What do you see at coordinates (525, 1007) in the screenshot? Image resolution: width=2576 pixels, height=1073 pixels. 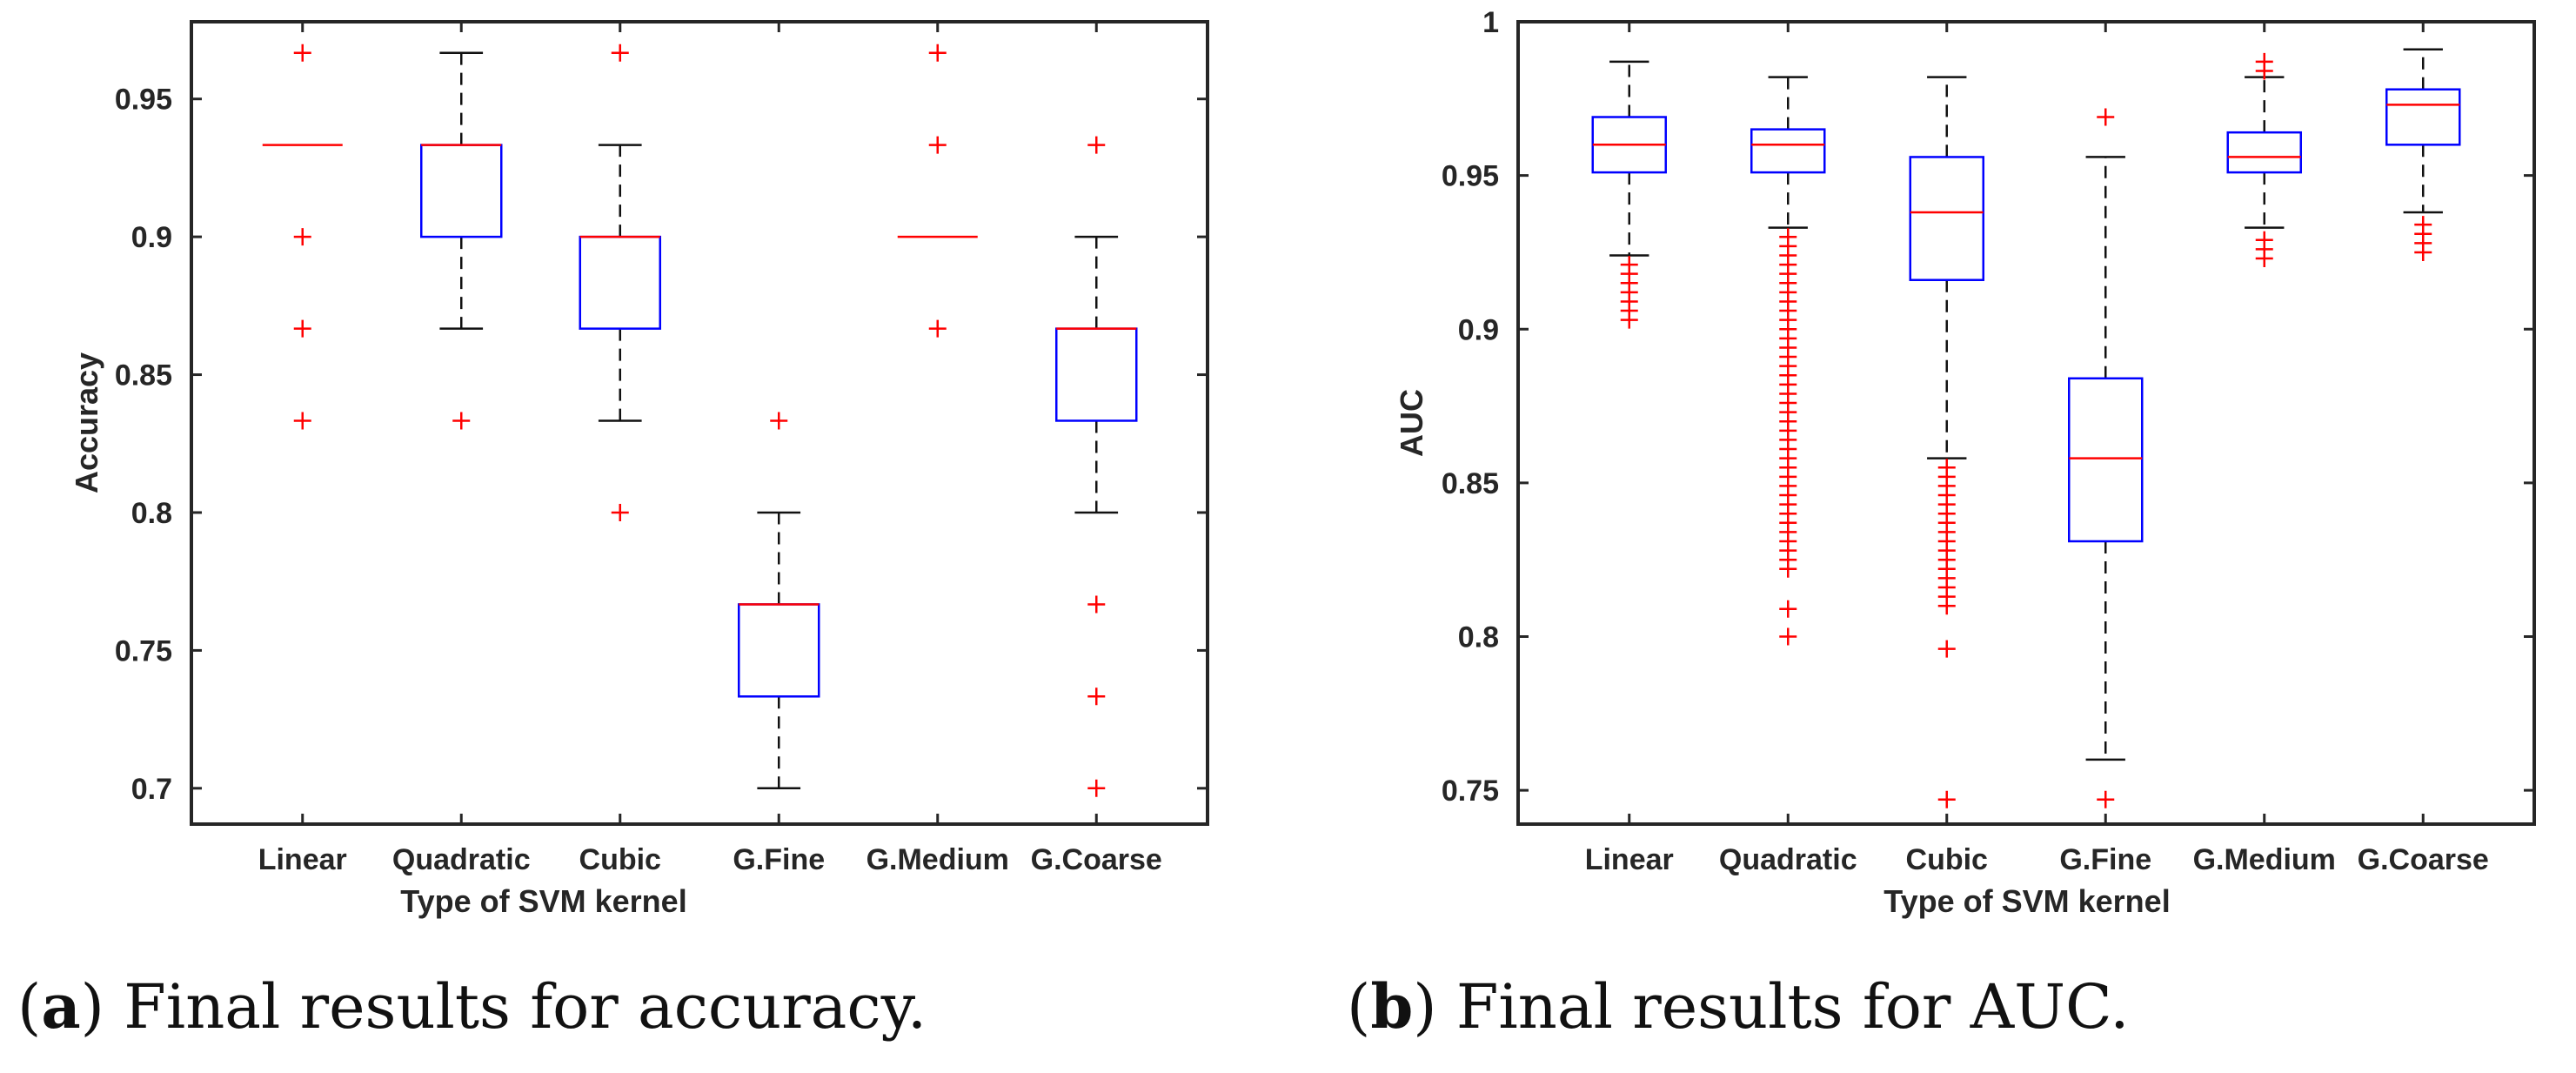 I see `caption-text: Final results for accuracy.` at bounding box center [525, 1007].